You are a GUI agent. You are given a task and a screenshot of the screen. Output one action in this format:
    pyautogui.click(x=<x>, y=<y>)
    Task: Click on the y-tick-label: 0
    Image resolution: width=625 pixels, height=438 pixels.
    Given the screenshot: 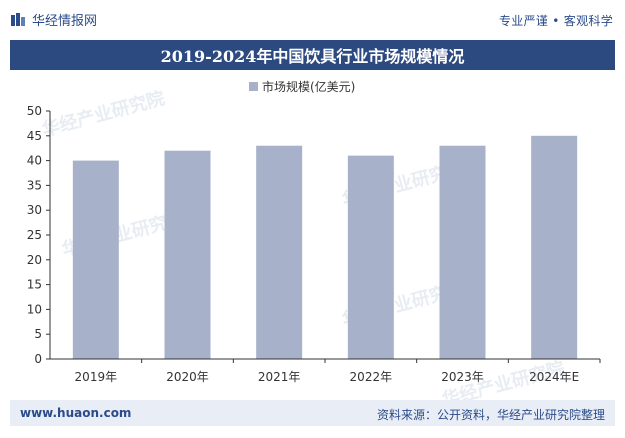 What is the action you would take?
    pyautogui.click(x=38, y=359)
    